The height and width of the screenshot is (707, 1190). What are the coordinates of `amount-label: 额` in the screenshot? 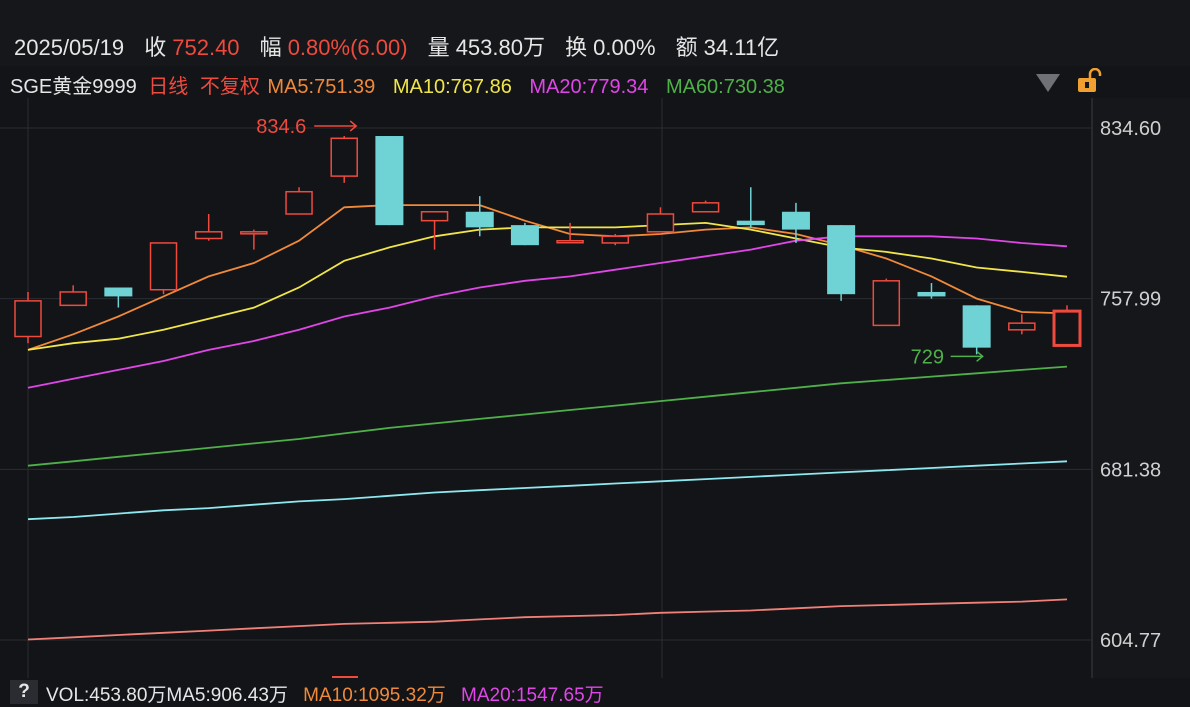 It's located at (686, 47).